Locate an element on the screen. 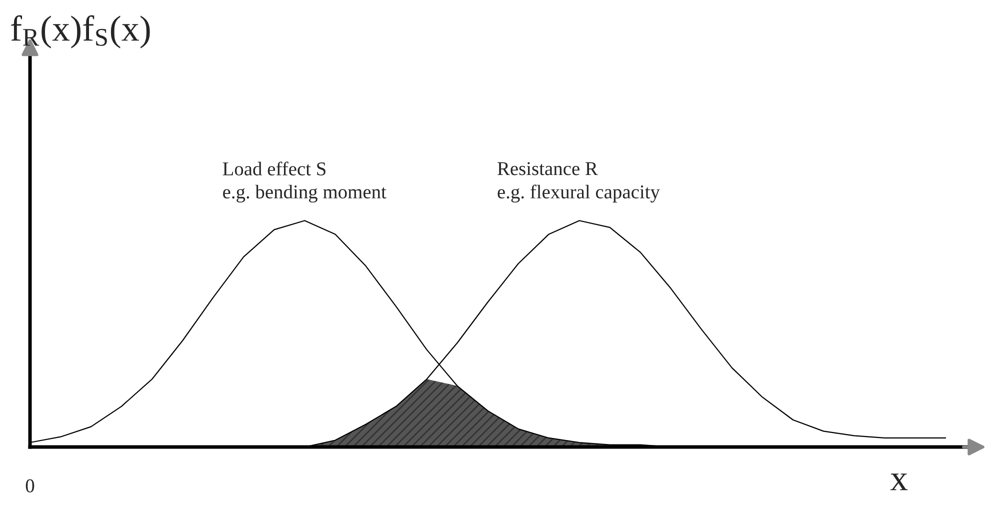  x-axis-title: x is located at coordinates (899, 482).